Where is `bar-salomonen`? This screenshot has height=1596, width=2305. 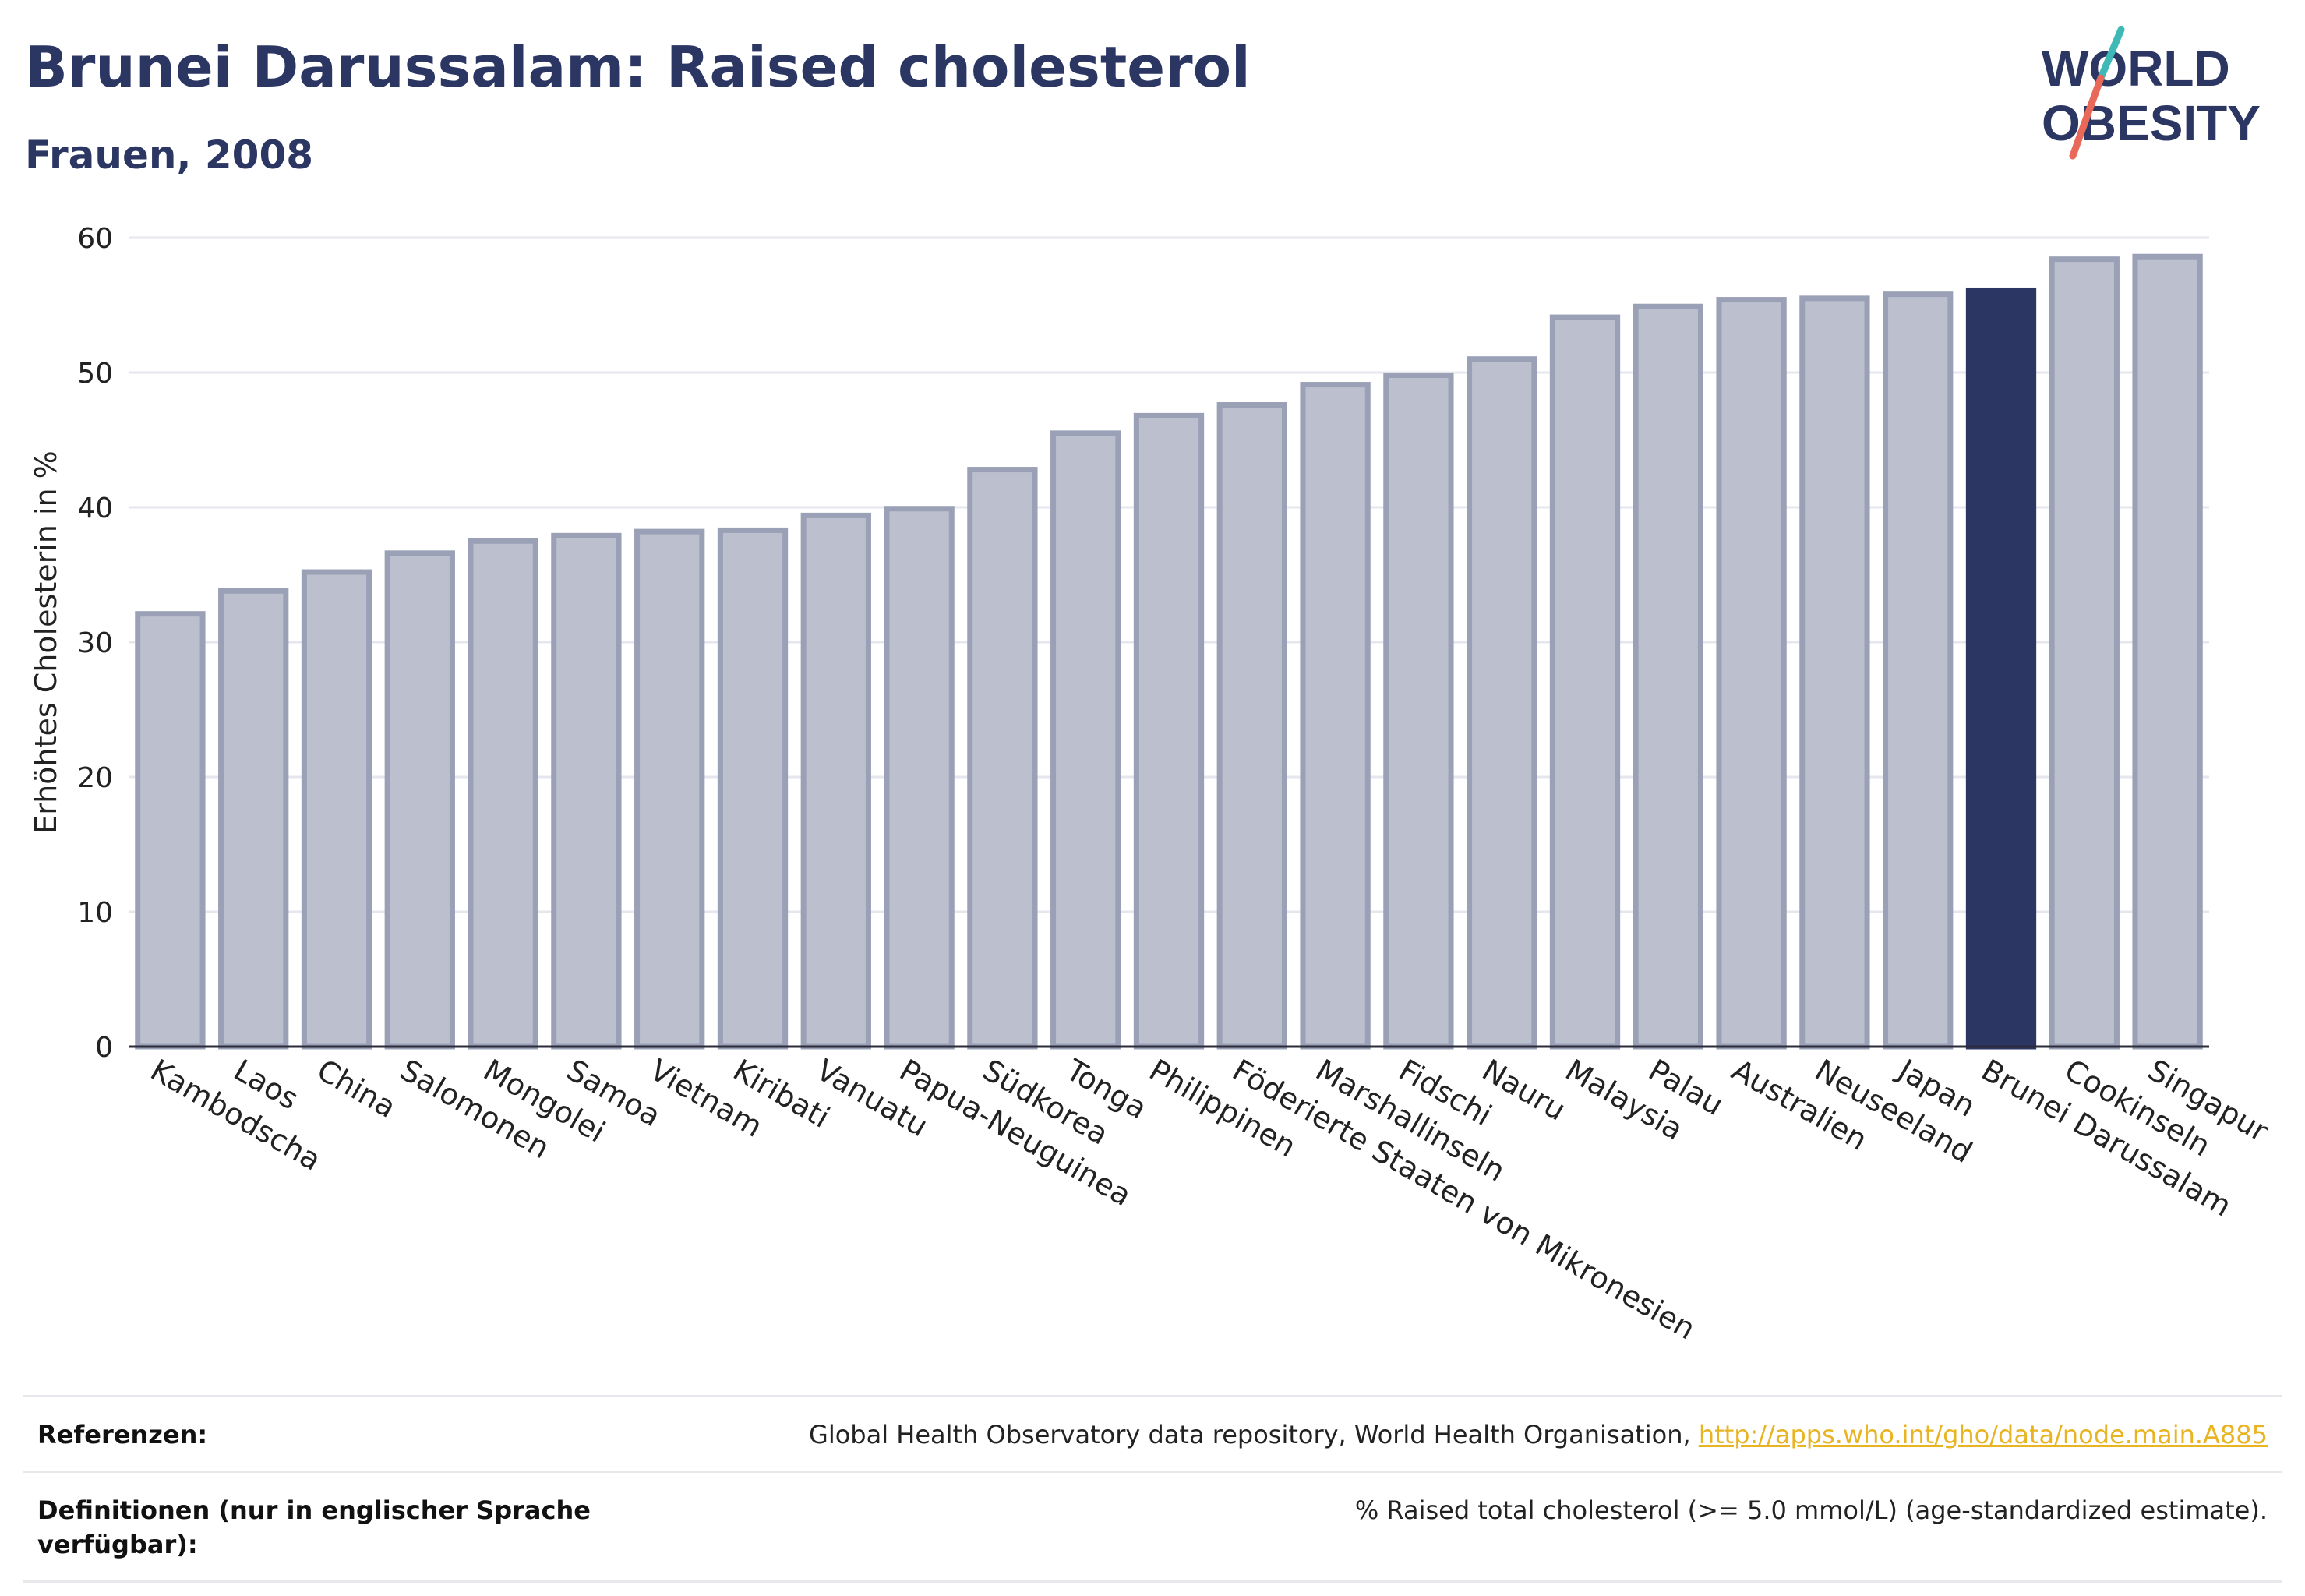 bar-salomonen is located at coordinates (419, 800).